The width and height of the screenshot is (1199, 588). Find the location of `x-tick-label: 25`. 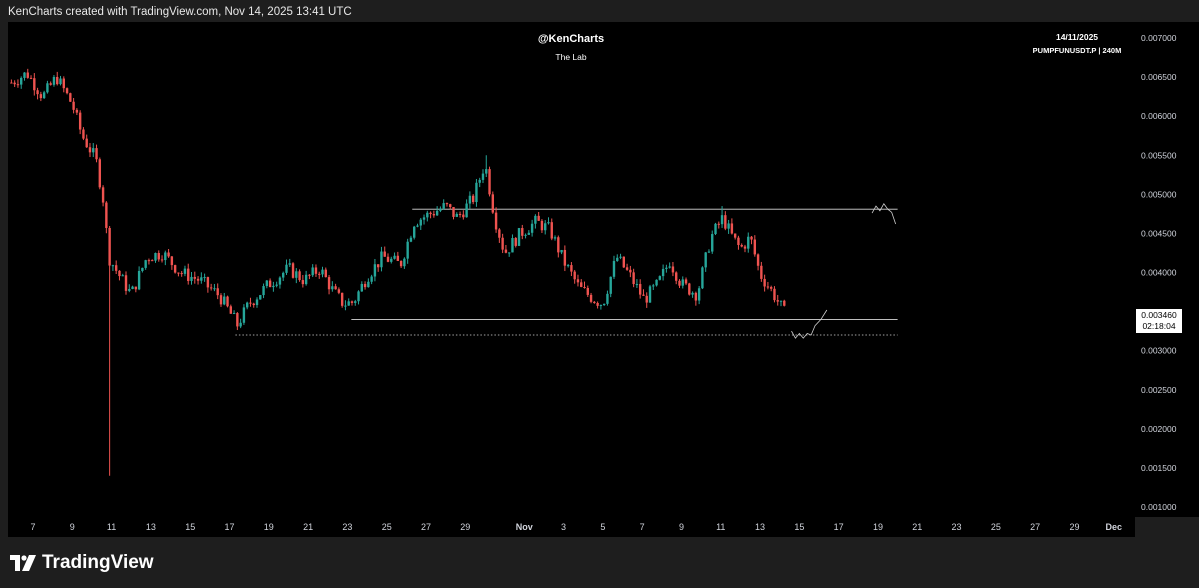

x-tick-label: 25 is located at coordinates (387, 527).